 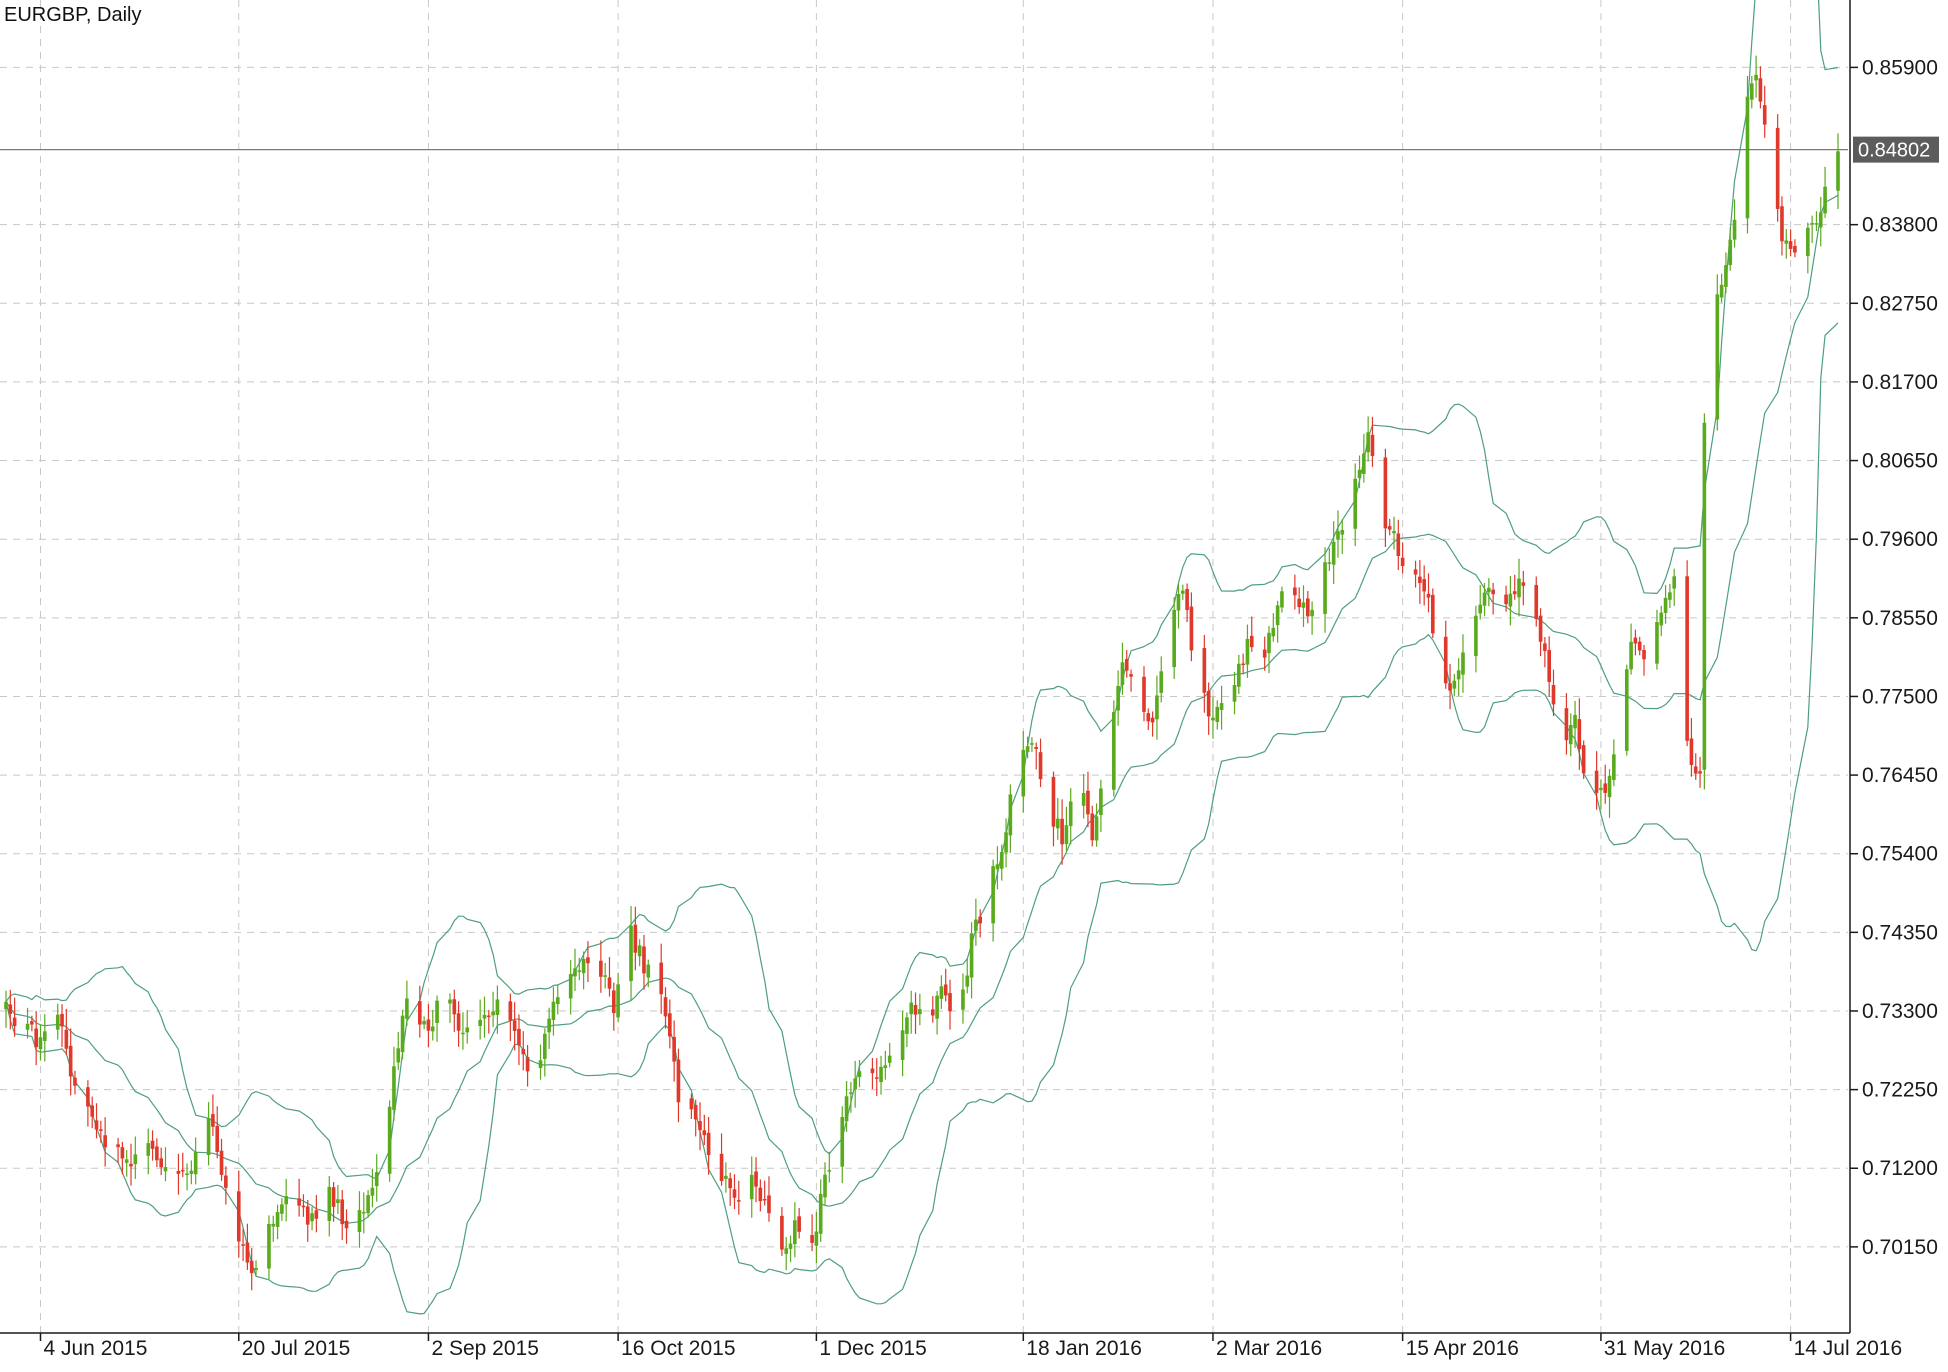 I want to click on y-tick-label: 0.80650, so click(x=1900, y=461).